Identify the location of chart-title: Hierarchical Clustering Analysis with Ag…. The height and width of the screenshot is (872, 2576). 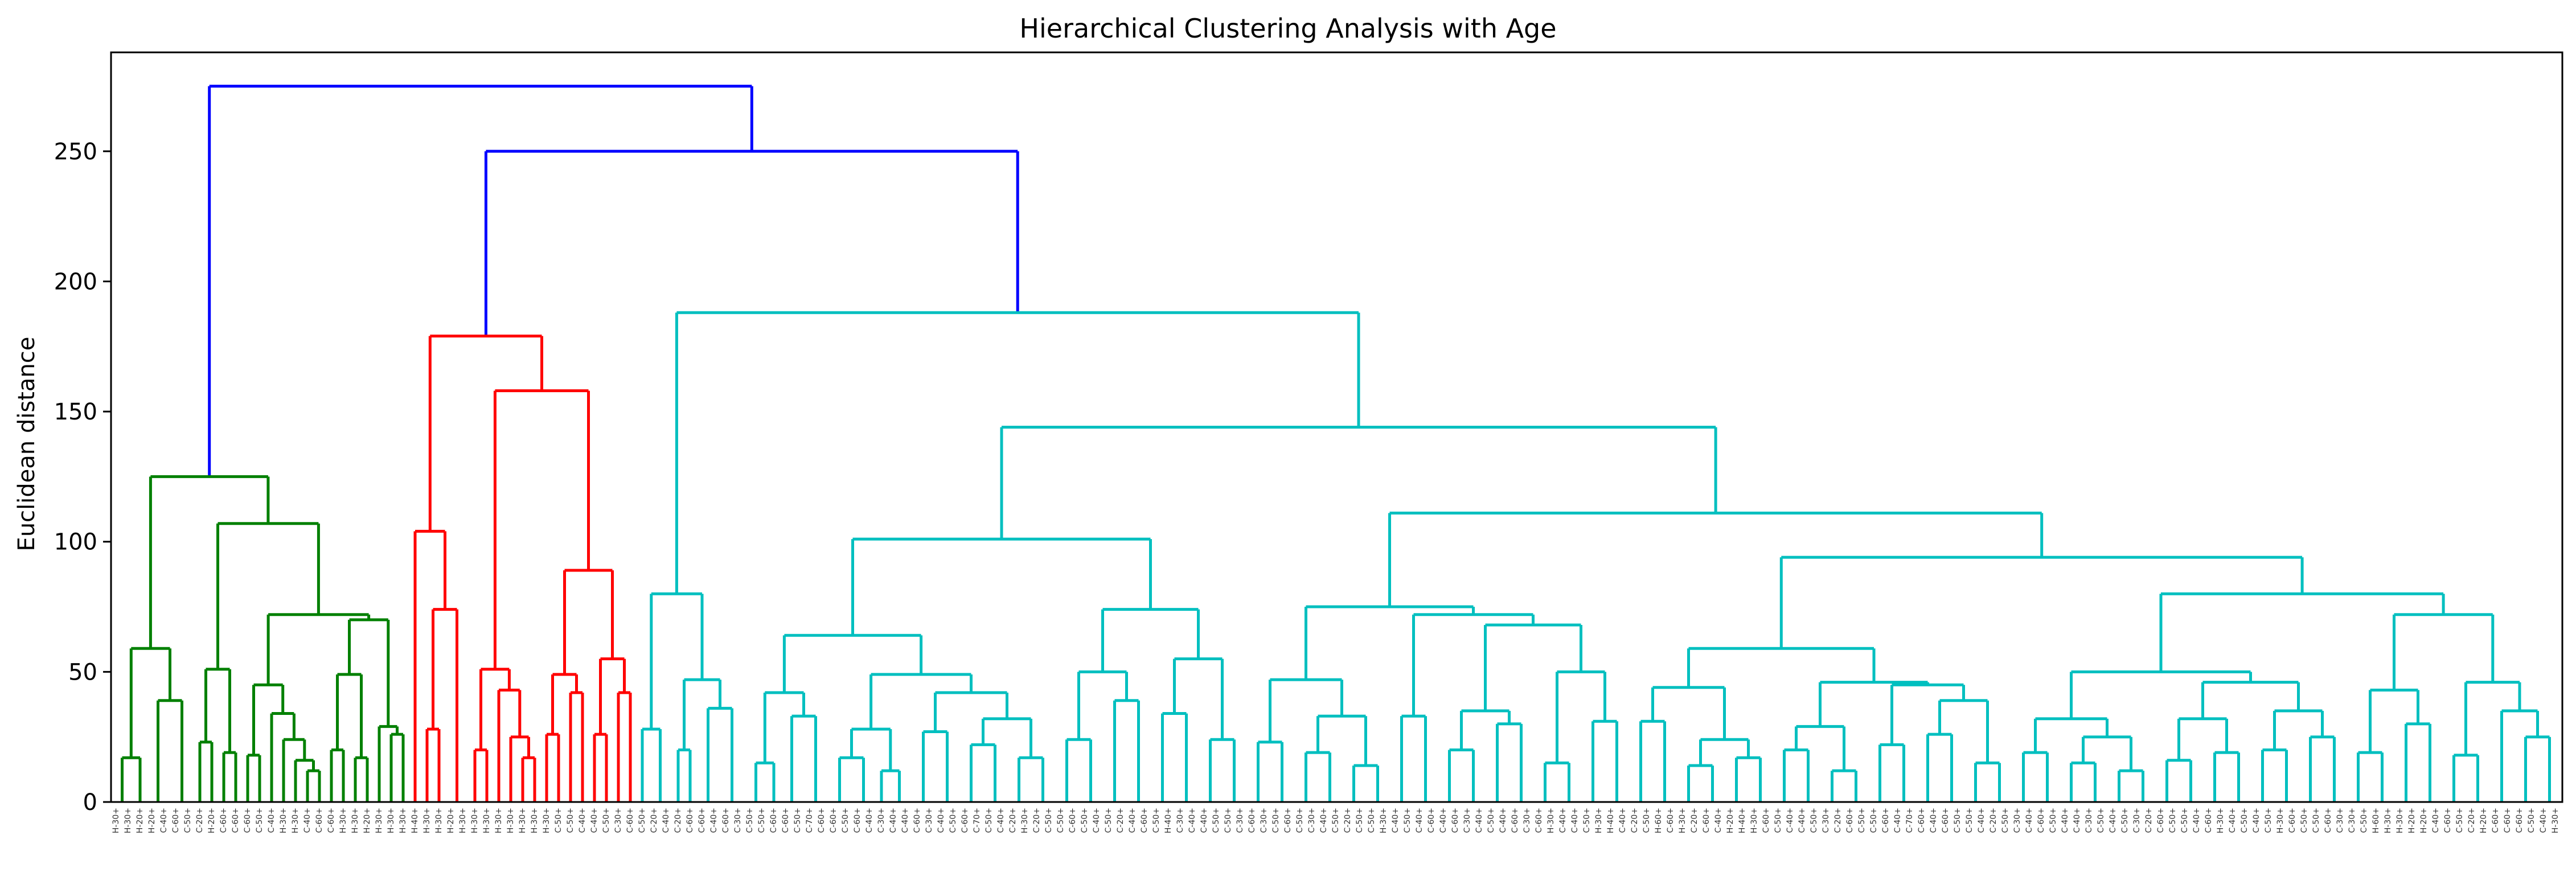
(1287, 28).